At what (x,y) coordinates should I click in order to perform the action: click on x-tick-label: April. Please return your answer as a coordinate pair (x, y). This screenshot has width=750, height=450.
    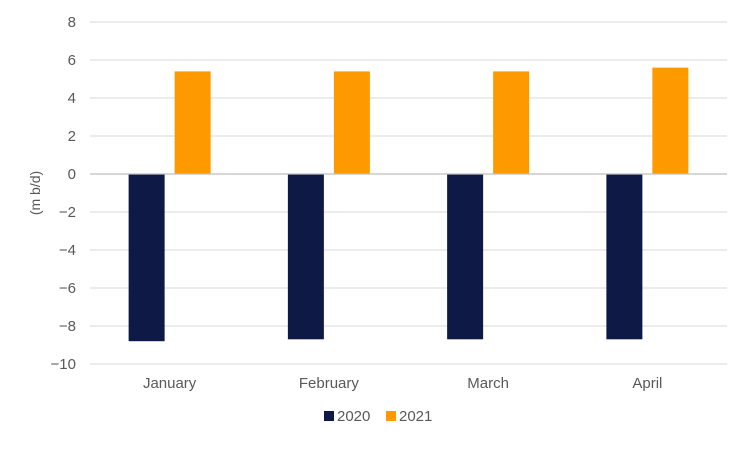
    Looking at the image, I should click on (647, 383).